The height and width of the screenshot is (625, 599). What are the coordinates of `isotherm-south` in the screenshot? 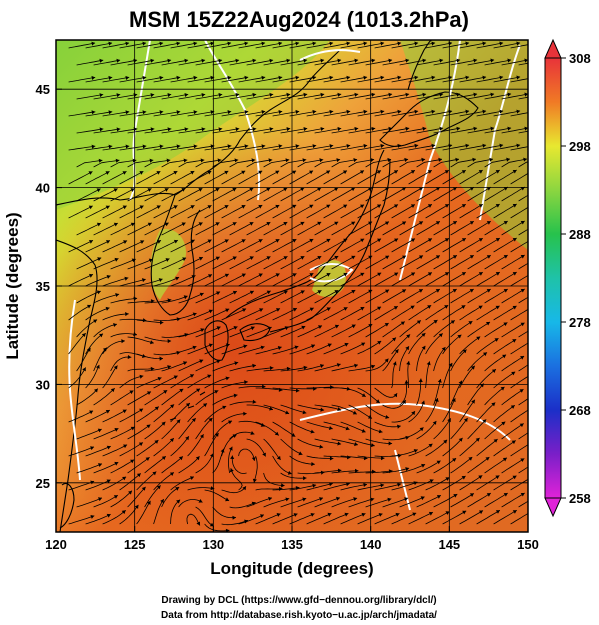 It's located at (402, 480).